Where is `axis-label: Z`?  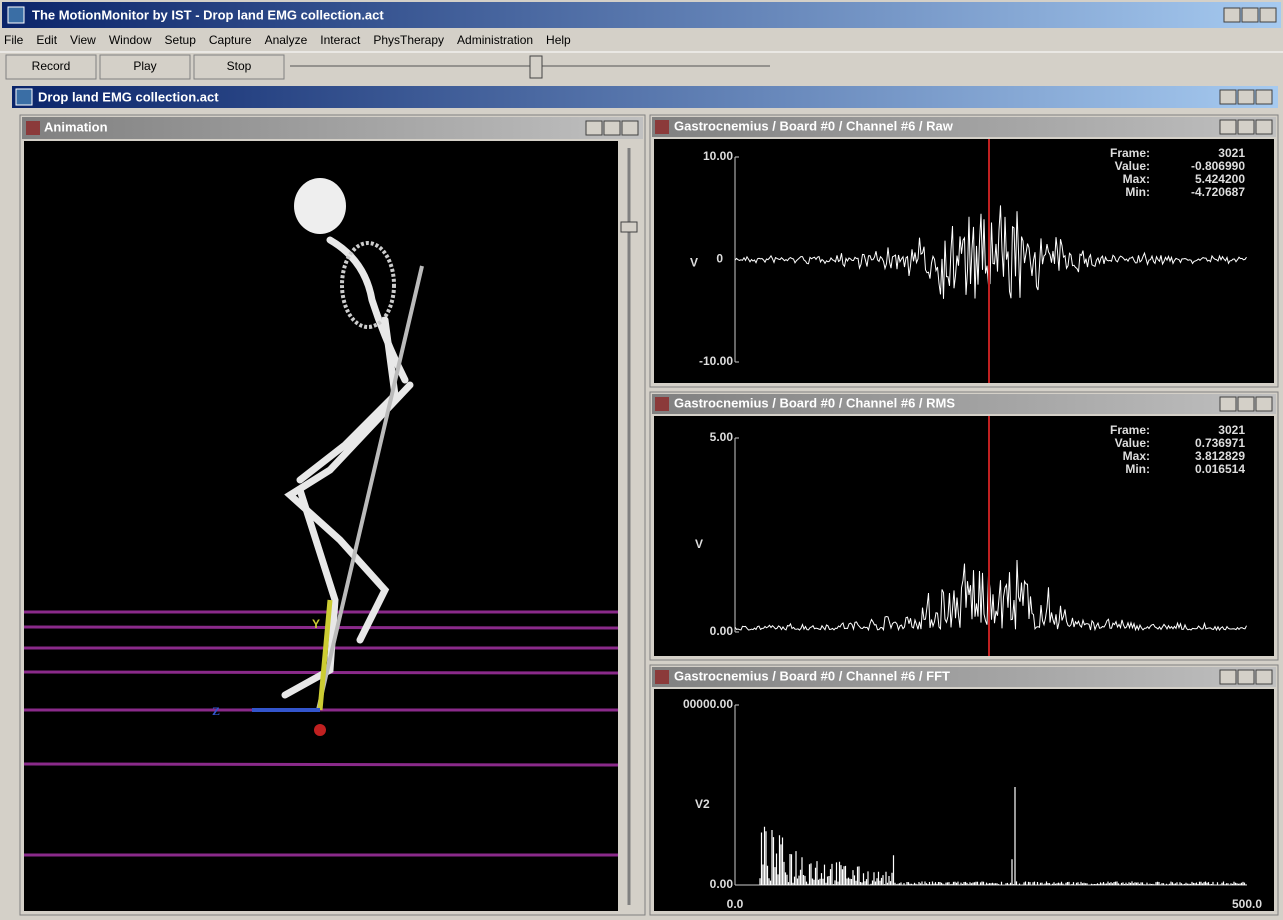 axis-label: Z is located at coordinates (216, 711).